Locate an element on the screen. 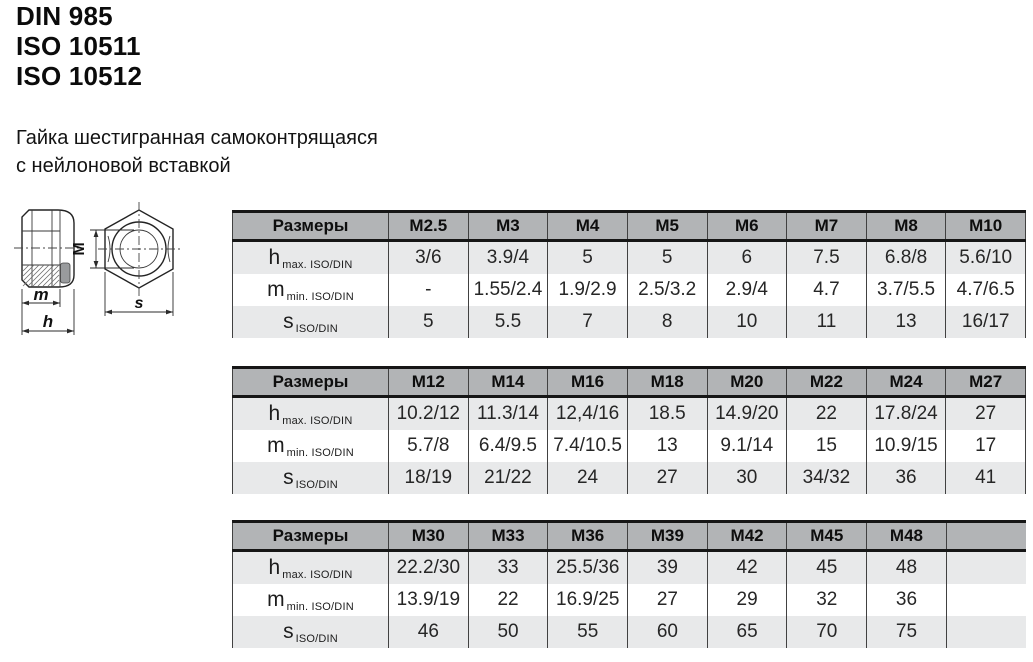 The image size is (1033, 662). column-header-m22: M22 is located at coordinates (826, 382).